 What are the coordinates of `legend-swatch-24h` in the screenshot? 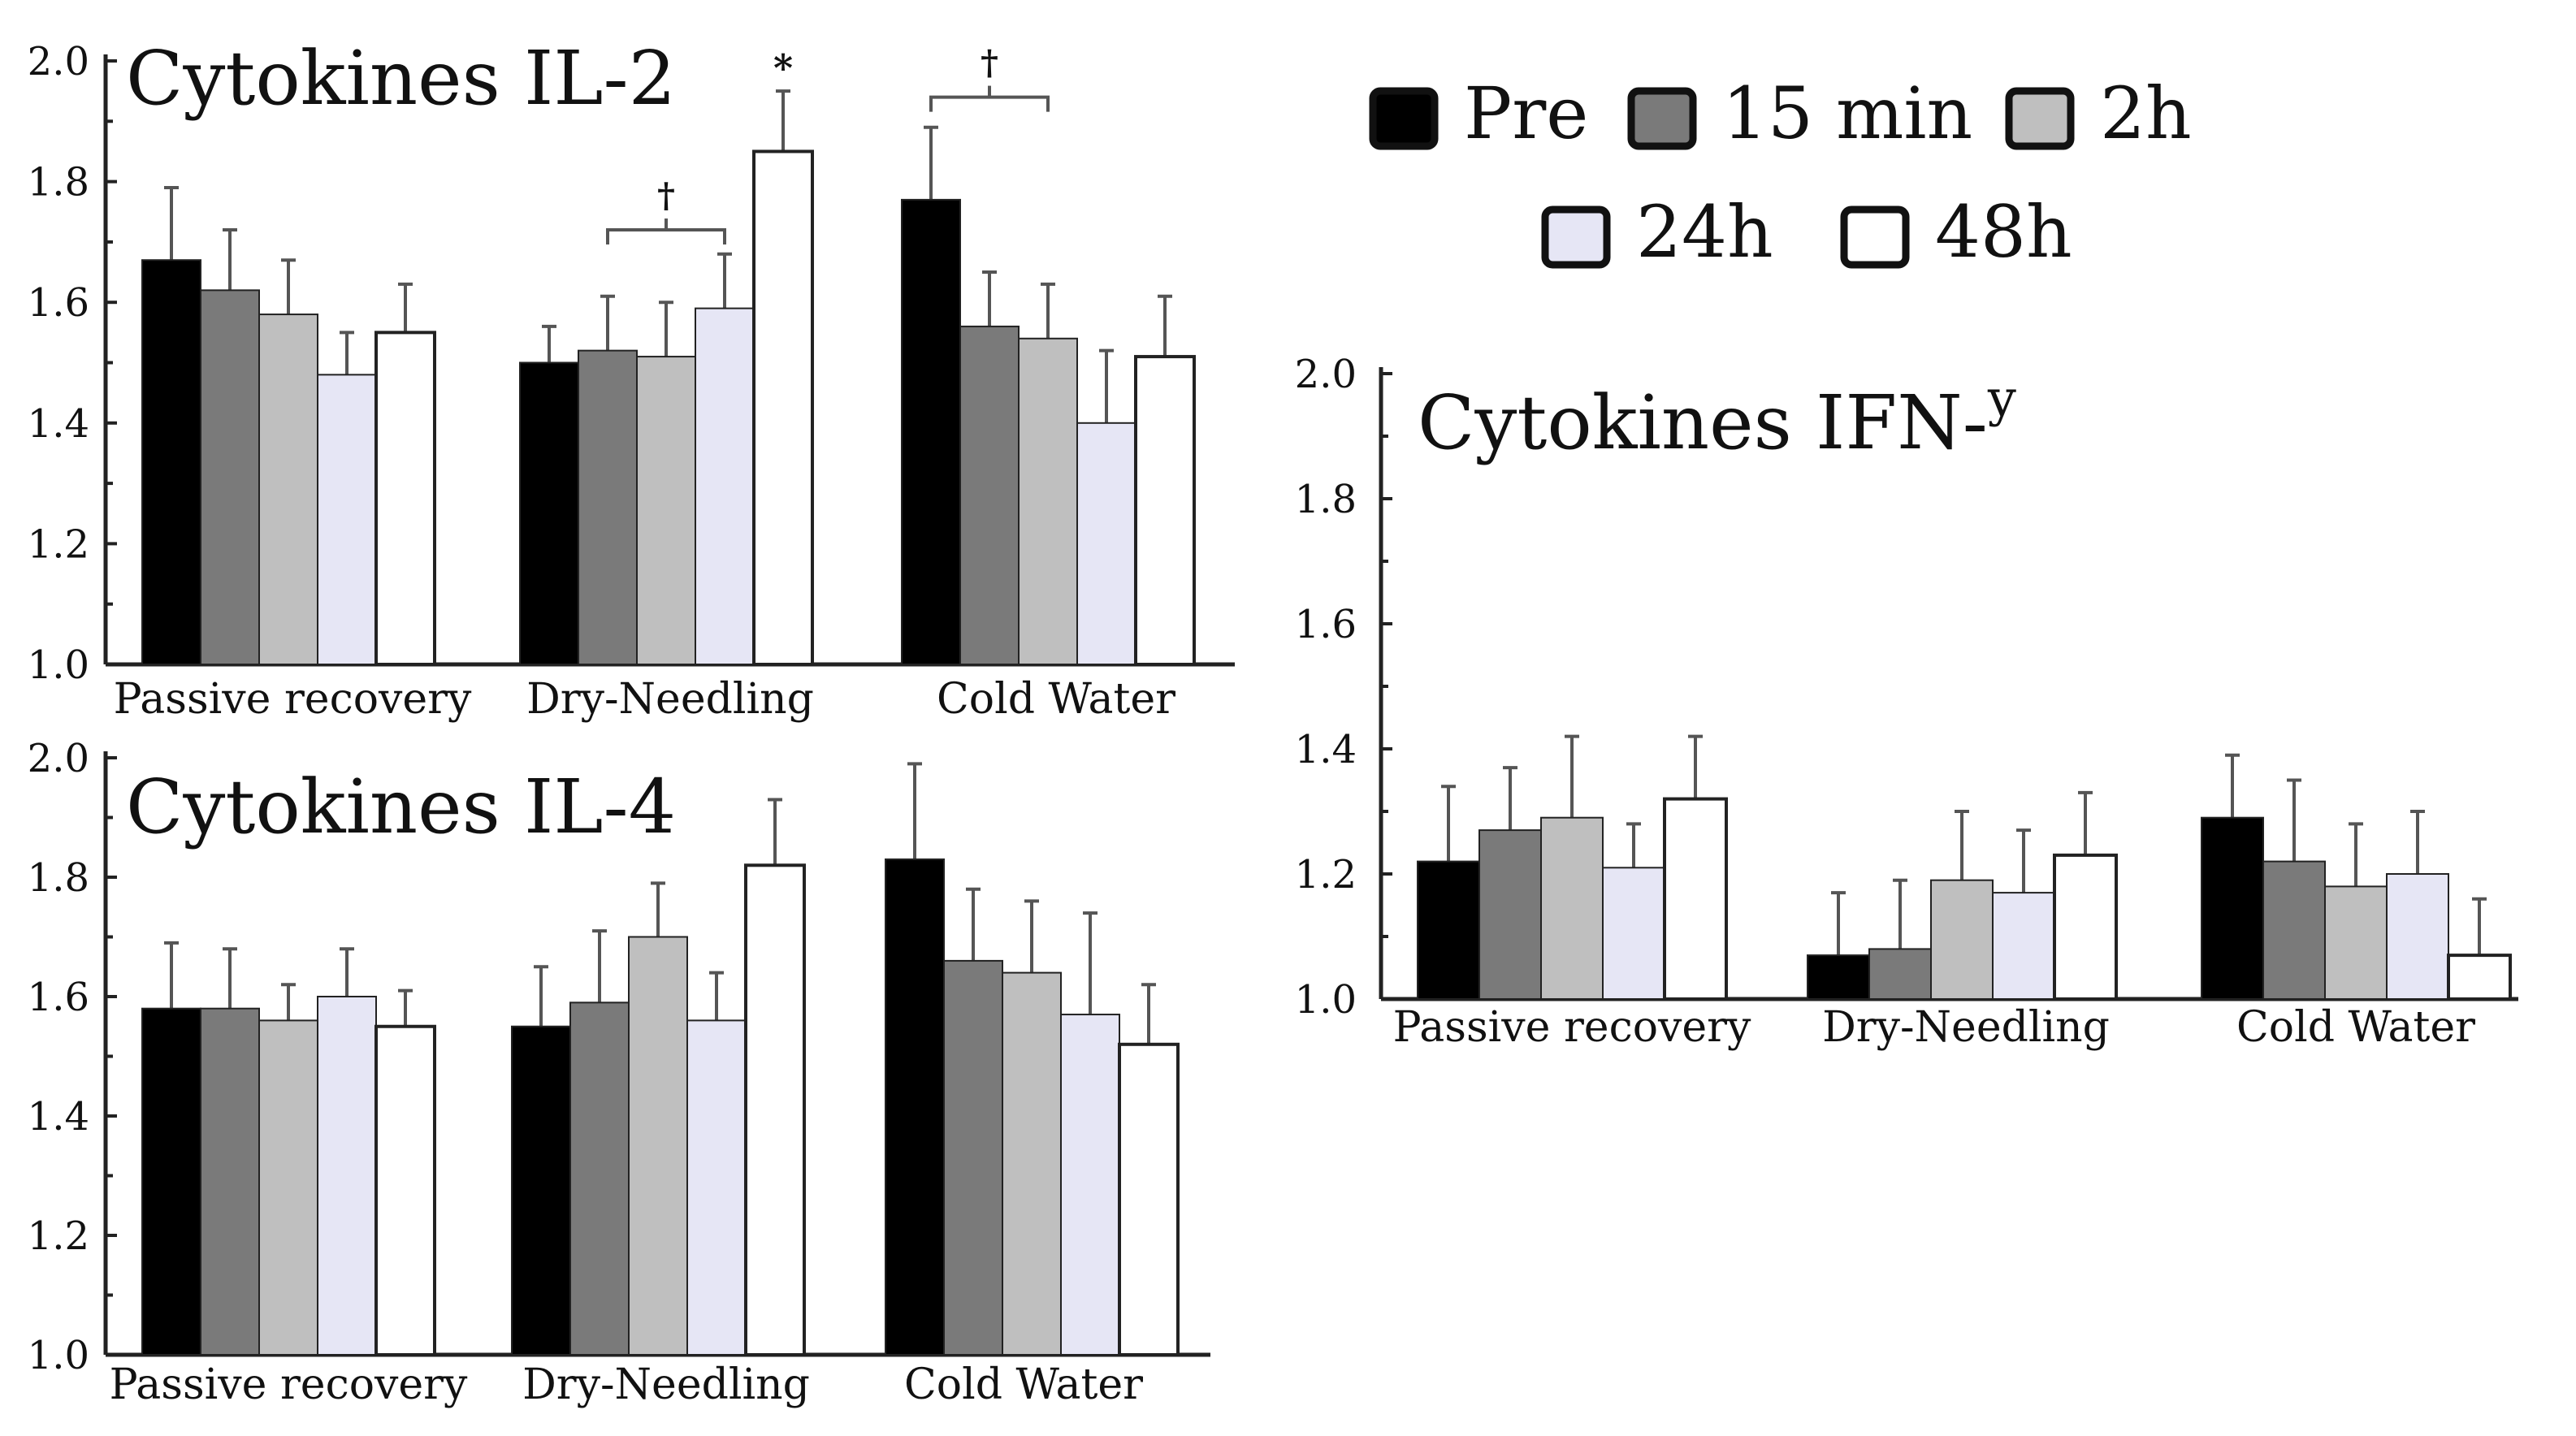 It's located at (1576, 237).